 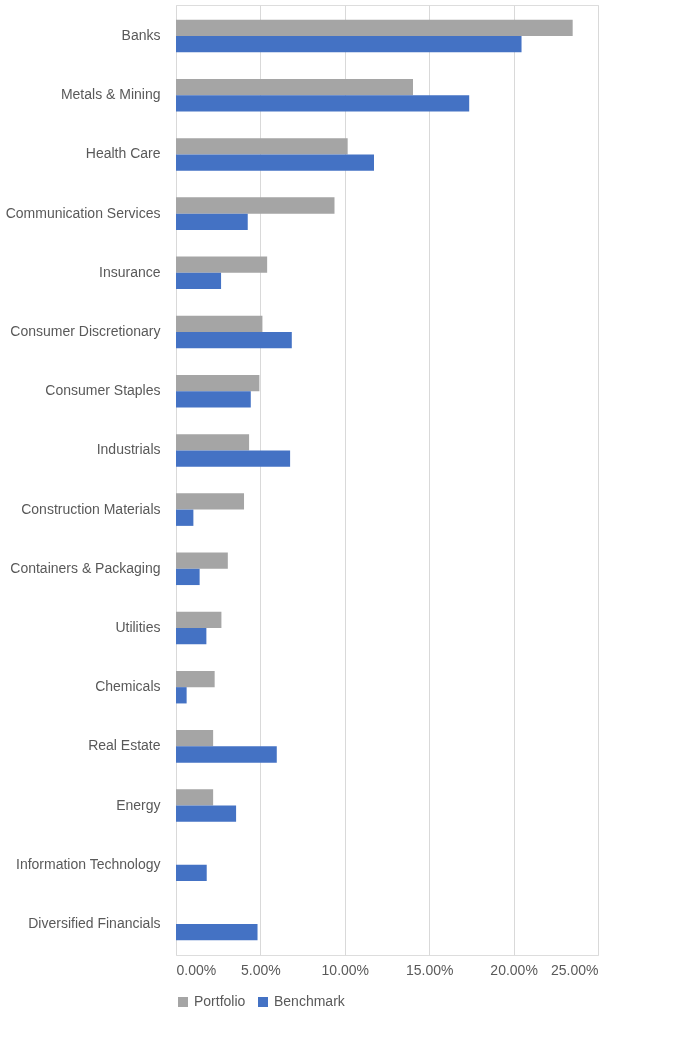 What do you see at coordinates (124, 745) in the screenshot?
I see `y-tick-label: Real Estate` at bounding box center [124, 745].